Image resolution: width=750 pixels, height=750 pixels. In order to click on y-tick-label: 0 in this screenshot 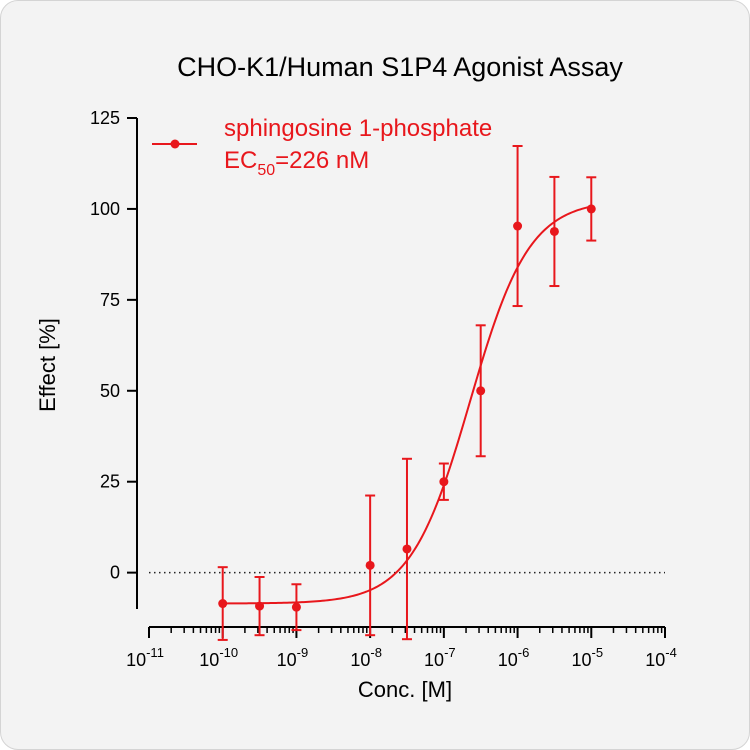, I will do `click(115, 573)`.